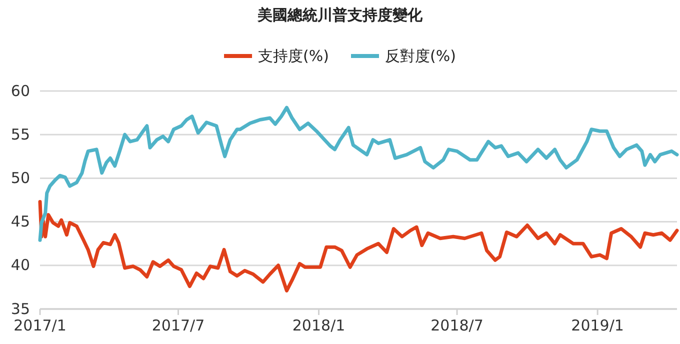 The height and width of the screenshot is (344, 680). I want to click on legend-label: 支持度(%), so click(293, 56).